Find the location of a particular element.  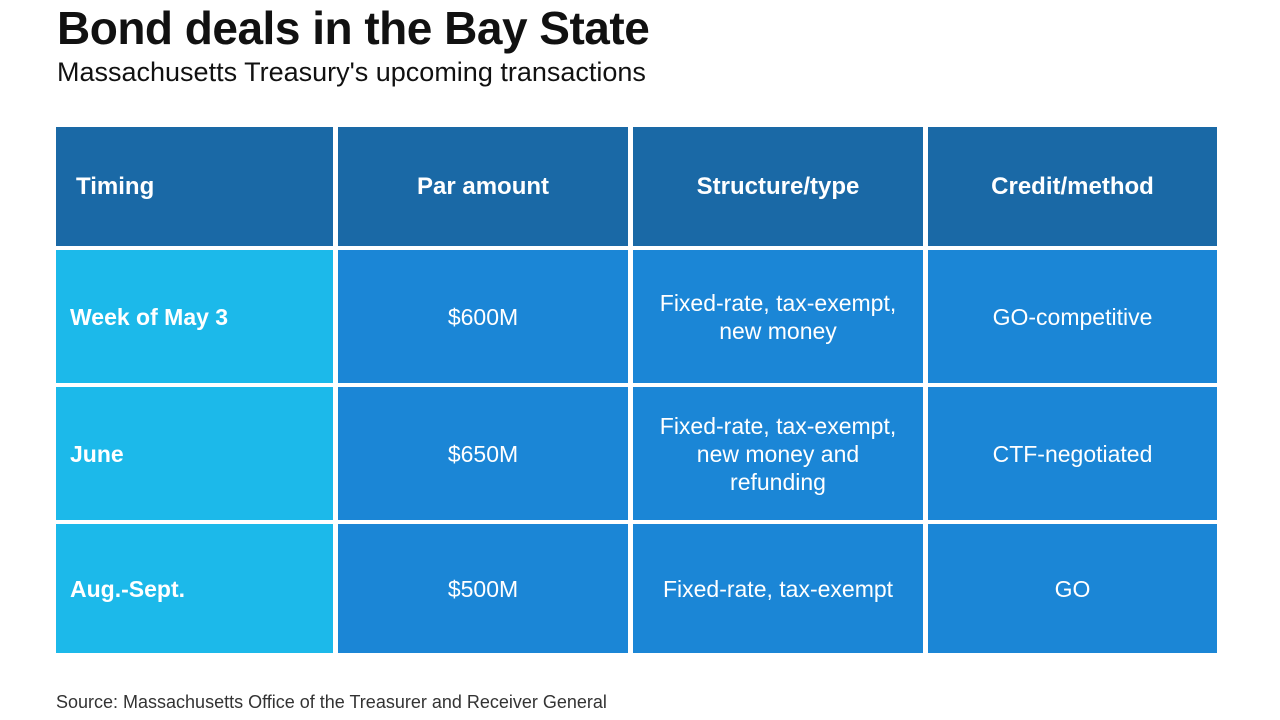

row-2-credit-method: CTF-negotiated is located at coordinates (1072, 453).